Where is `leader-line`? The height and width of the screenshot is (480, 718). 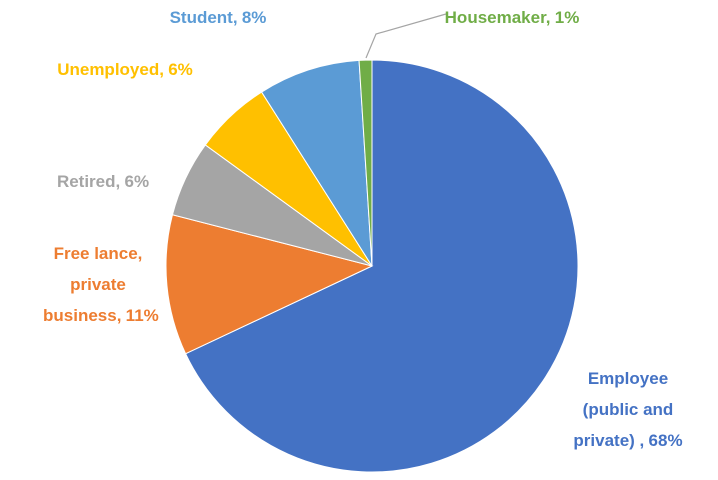 leader-line is located at coordinates (406, 36).